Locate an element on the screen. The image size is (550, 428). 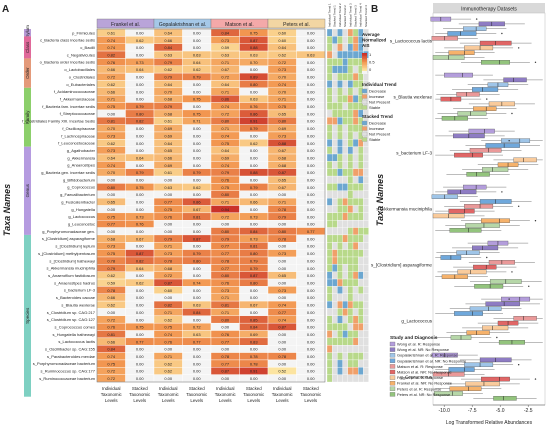
x-tick-label: -5.0 is located at coordinates (500, 411).